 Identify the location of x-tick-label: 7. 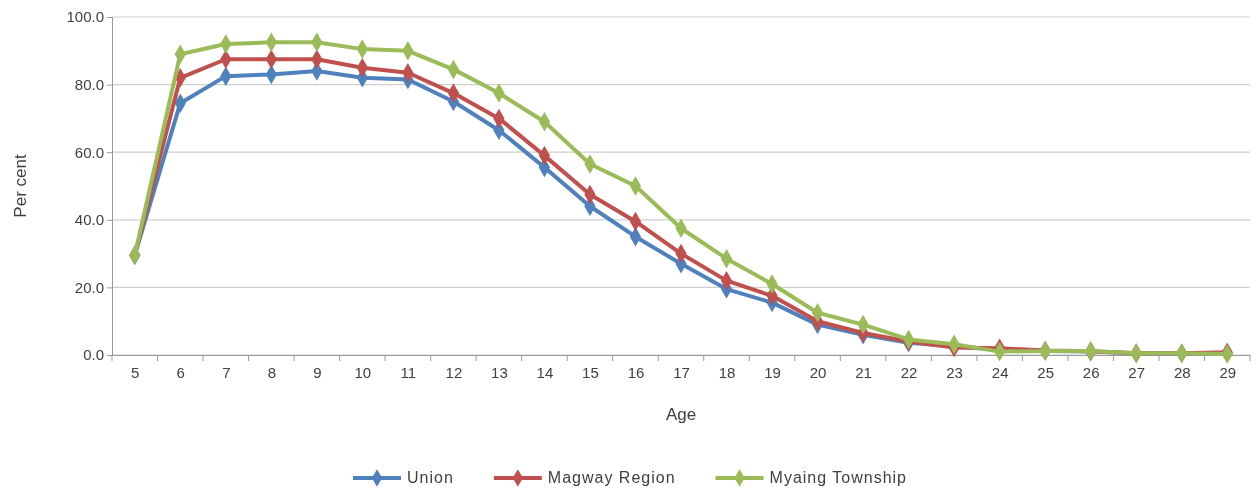
(226, 372).